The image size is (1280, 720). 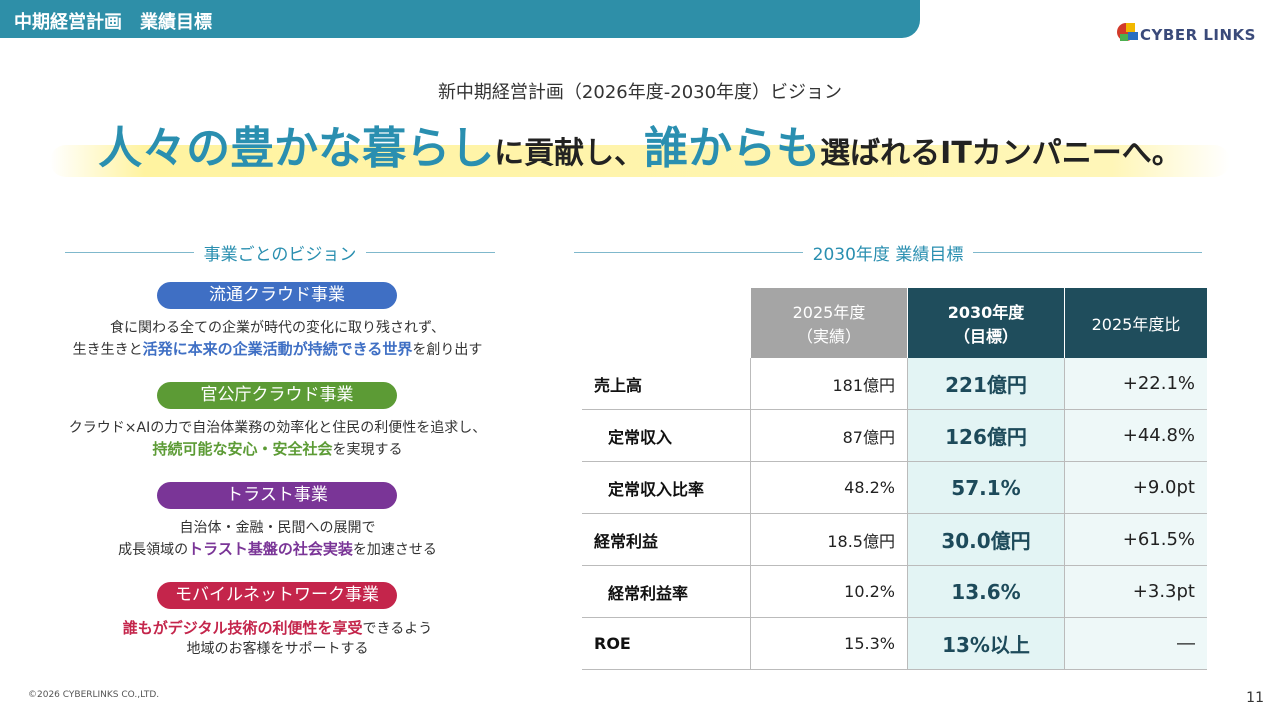 I want to click on table-cell: 13.6%, so click(x=986, y=591).